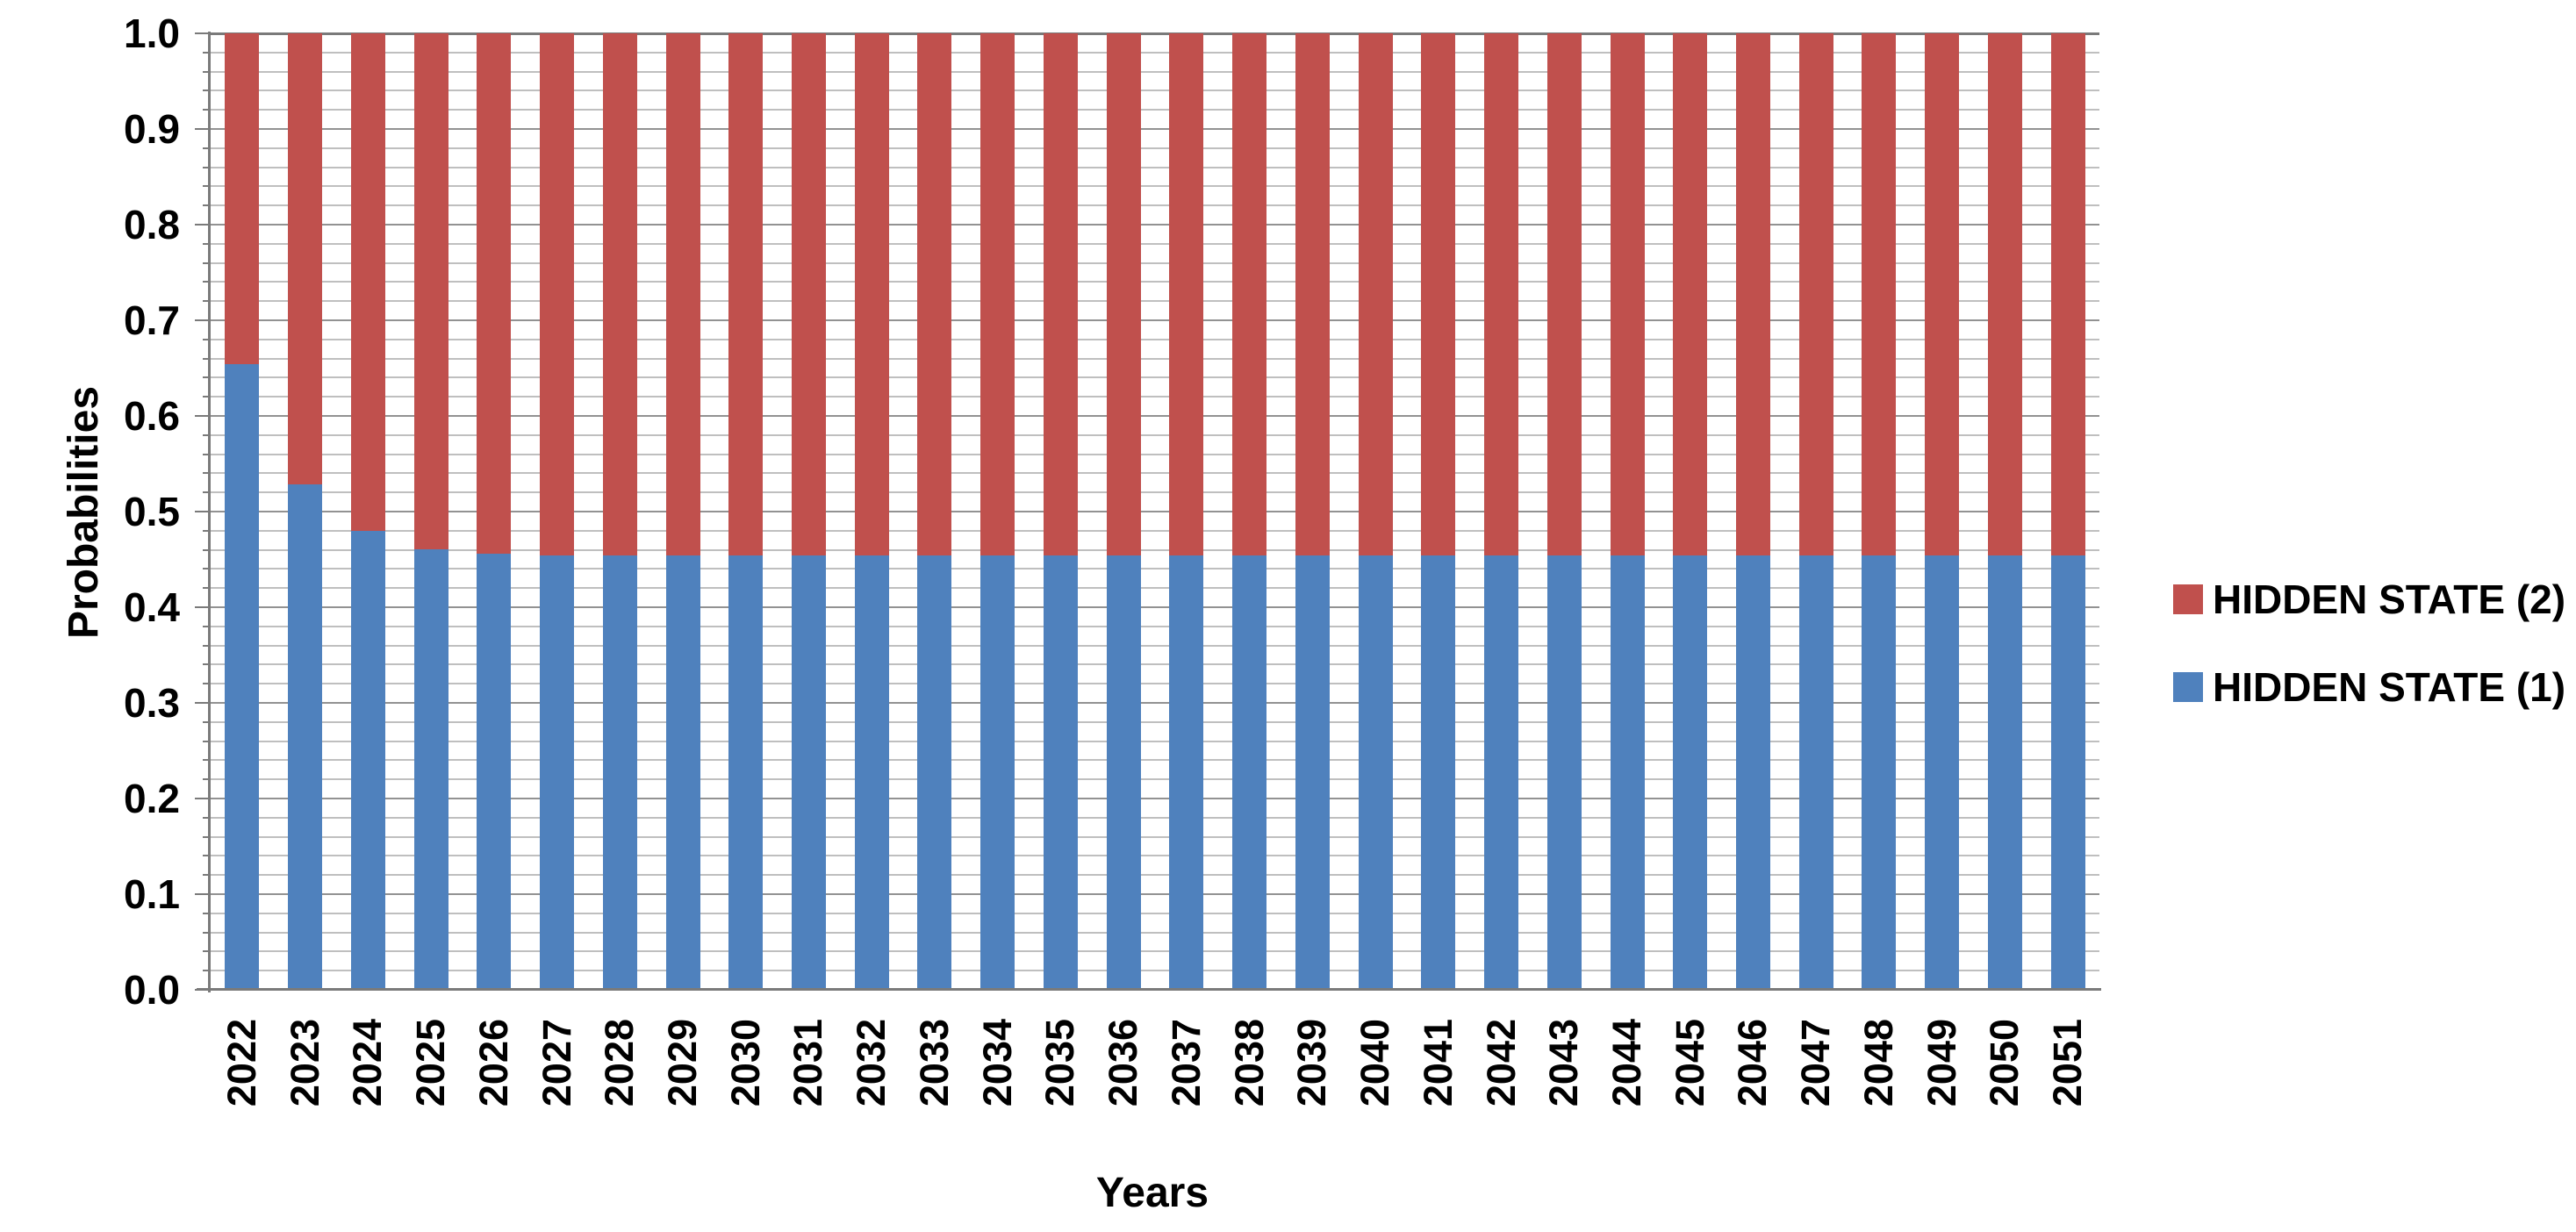  Describe the element at coordinates (2369, 599) in the screenshot. I see `legend-item: HIDDEN STATE (2)` at that location.